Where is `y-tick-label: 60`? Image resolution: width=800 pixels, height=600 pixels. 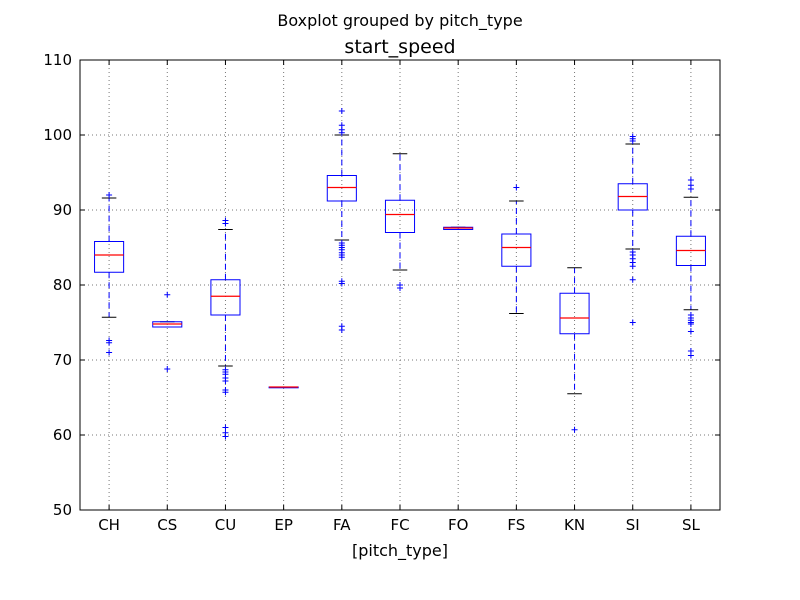 y-tick-label: 60 is located at coordinates (62, 435).